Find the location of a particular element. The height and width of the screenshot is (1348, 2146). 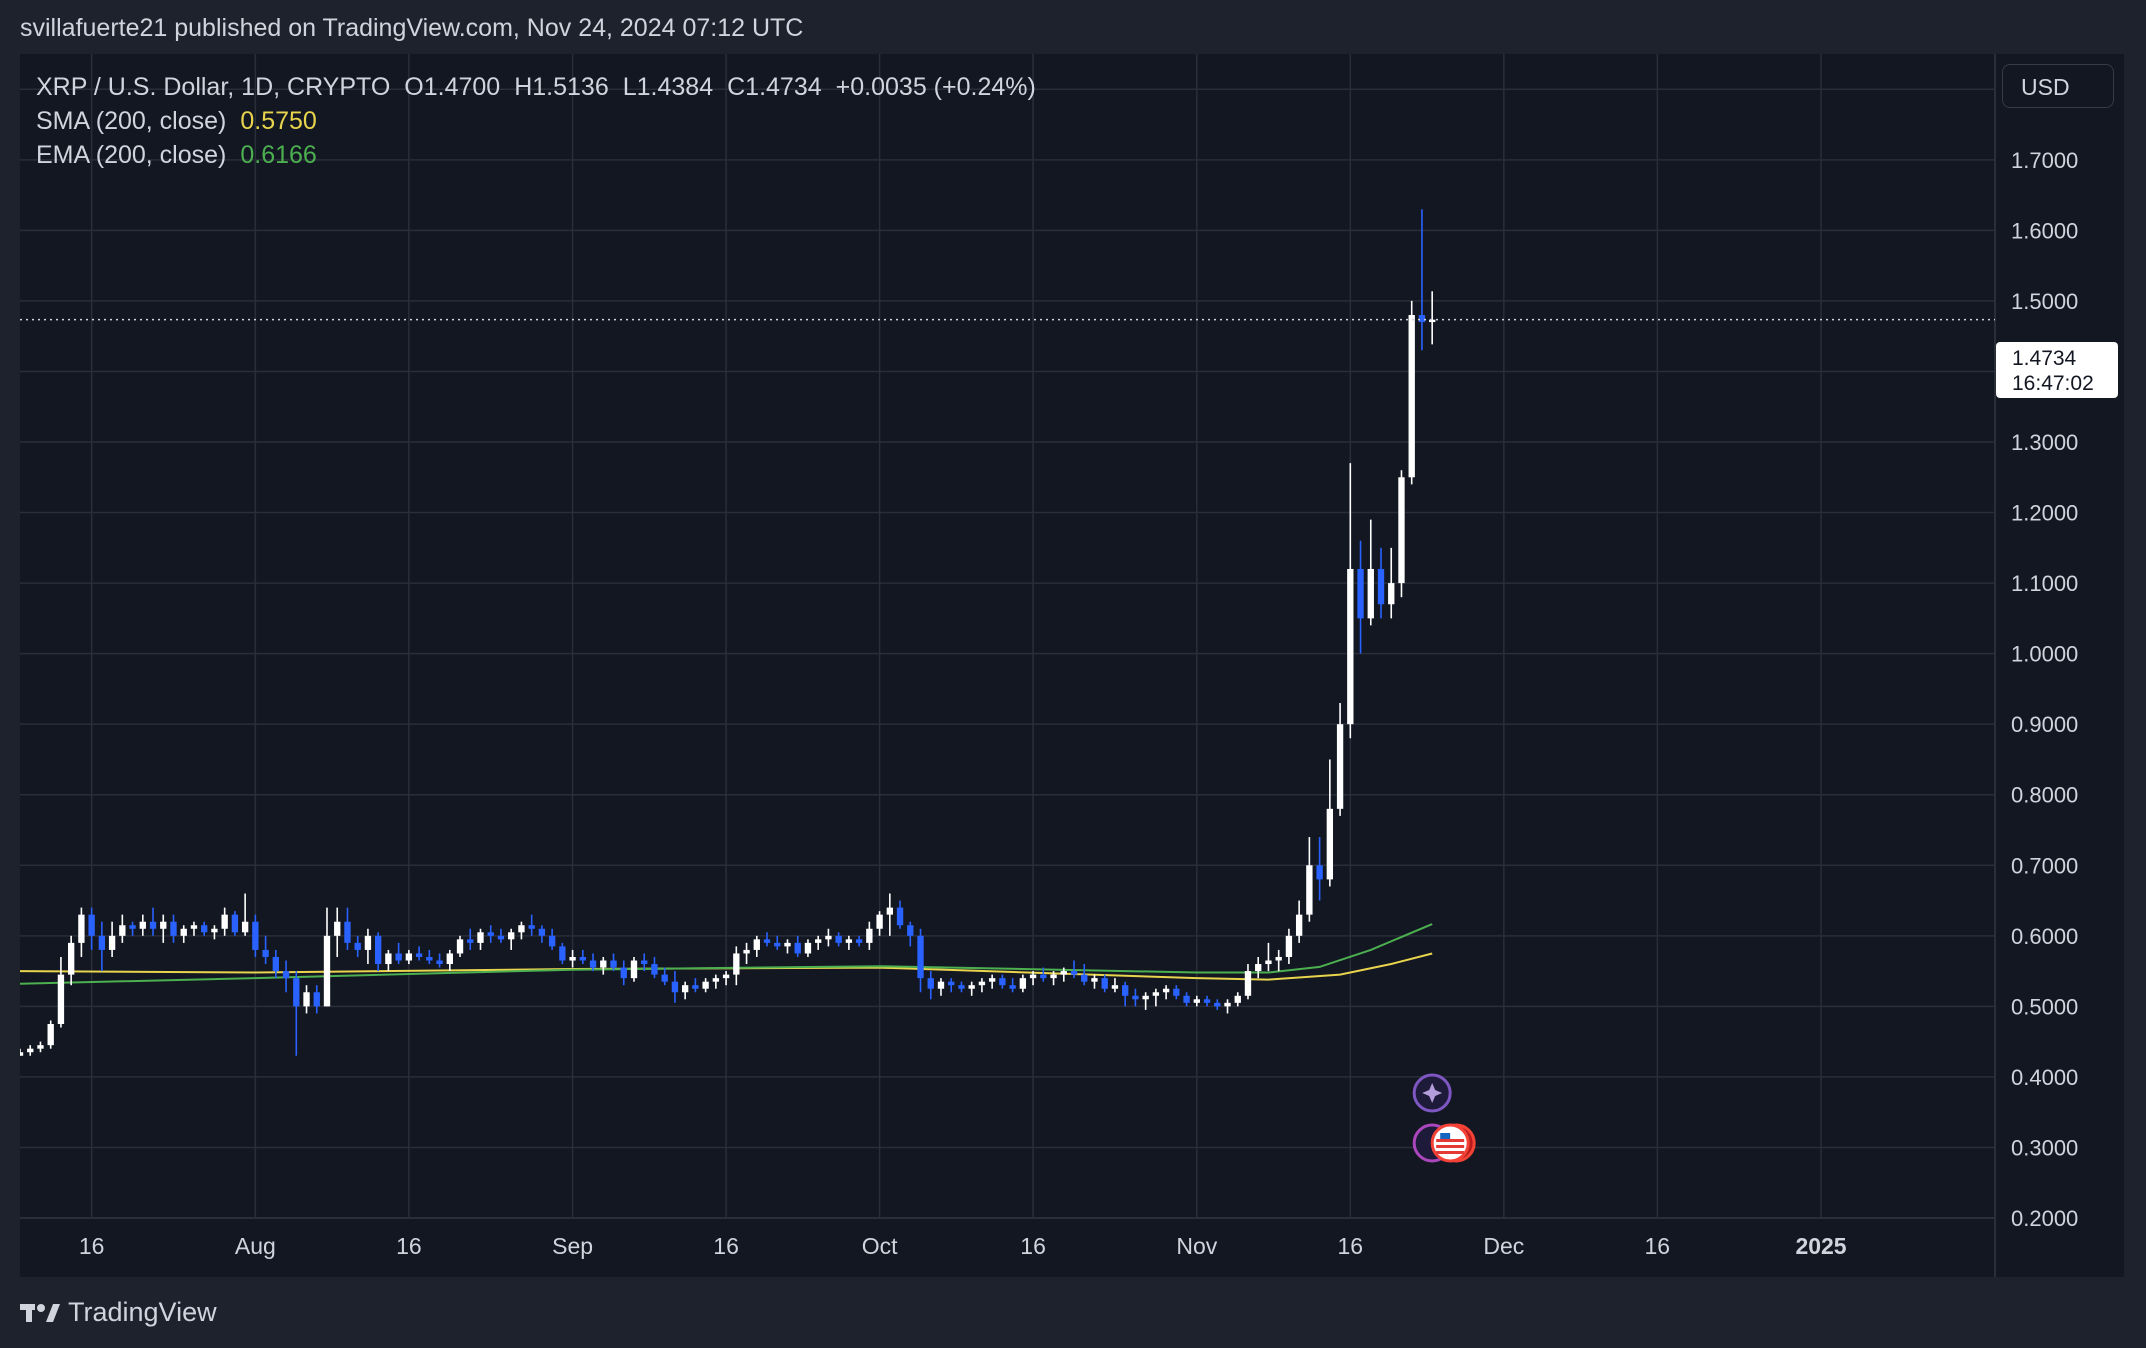

sma-label: SMA (200, close) is located at coordinates (131, 121).